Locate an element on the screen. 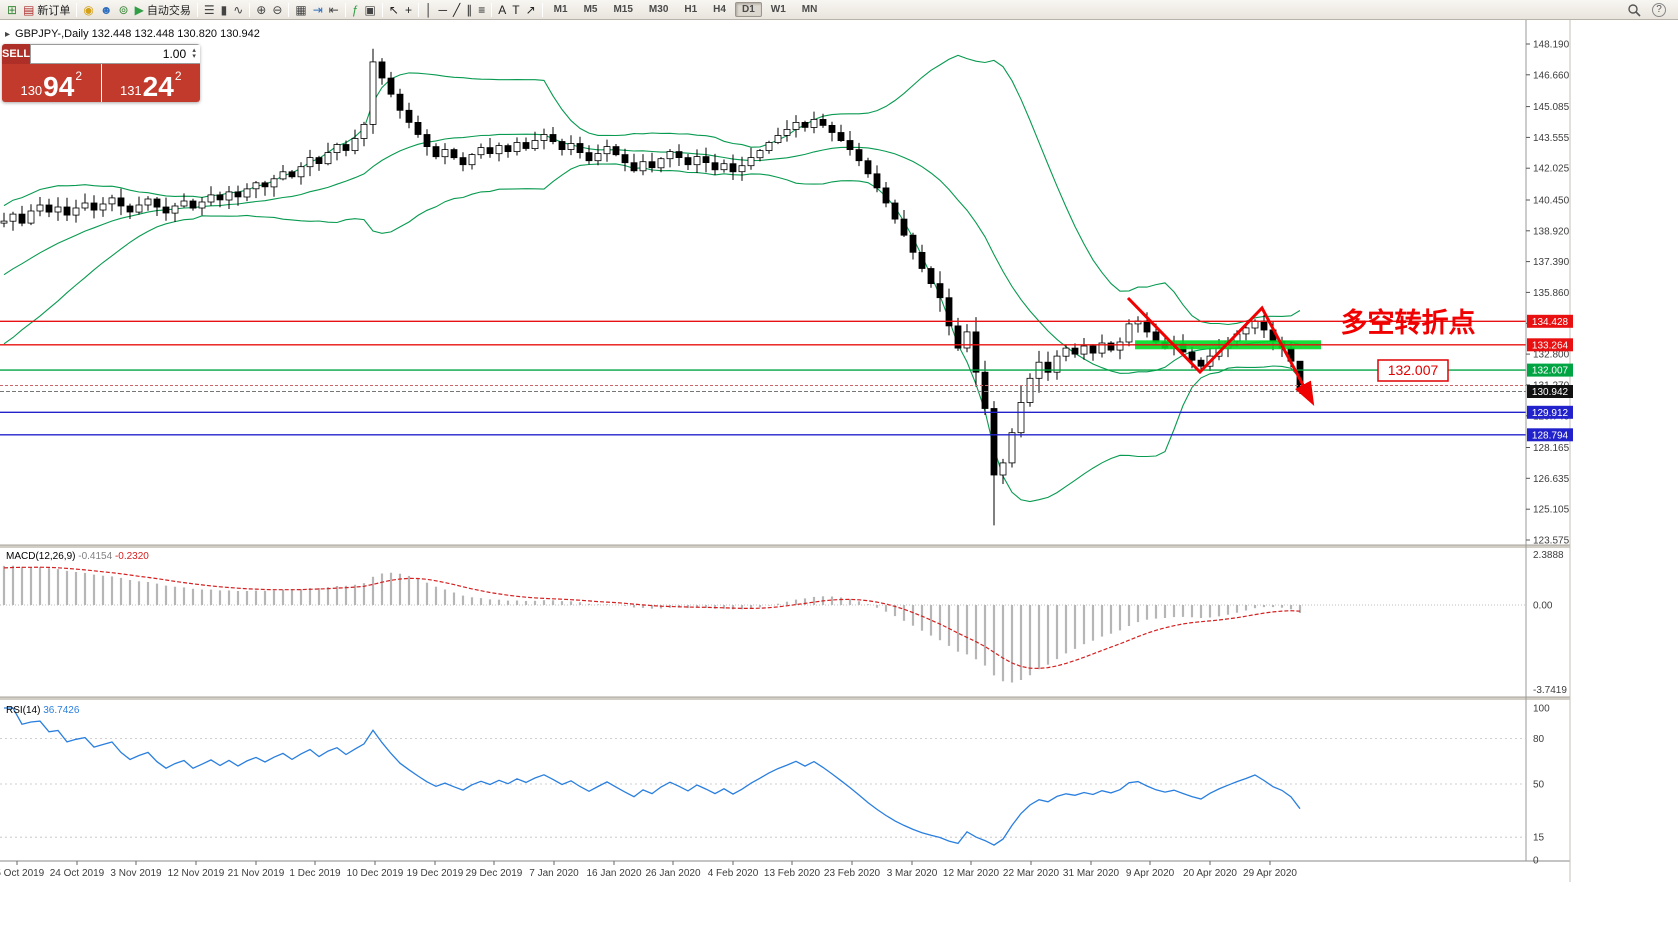 Image resolution: width=1678 pixels, height=942 pixels. timeframe-mn-button: MN is located at coordinates (809, 9).